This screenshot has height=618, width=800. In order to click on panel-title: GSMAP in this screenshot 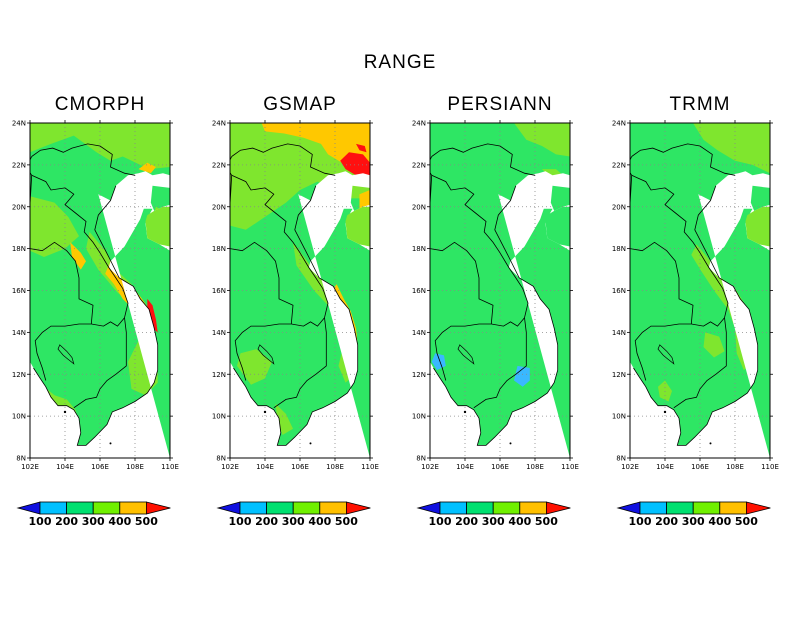, I will do `click(300, 104)`.